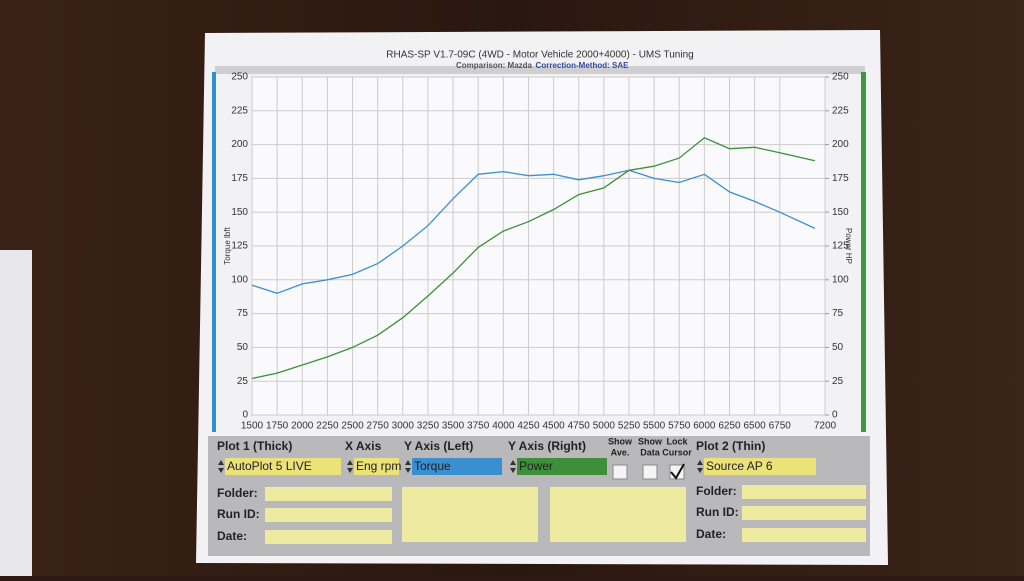 This screenshot has height=581, width=1024. I want to click on toggle-label: Lock, so click(677, 441).